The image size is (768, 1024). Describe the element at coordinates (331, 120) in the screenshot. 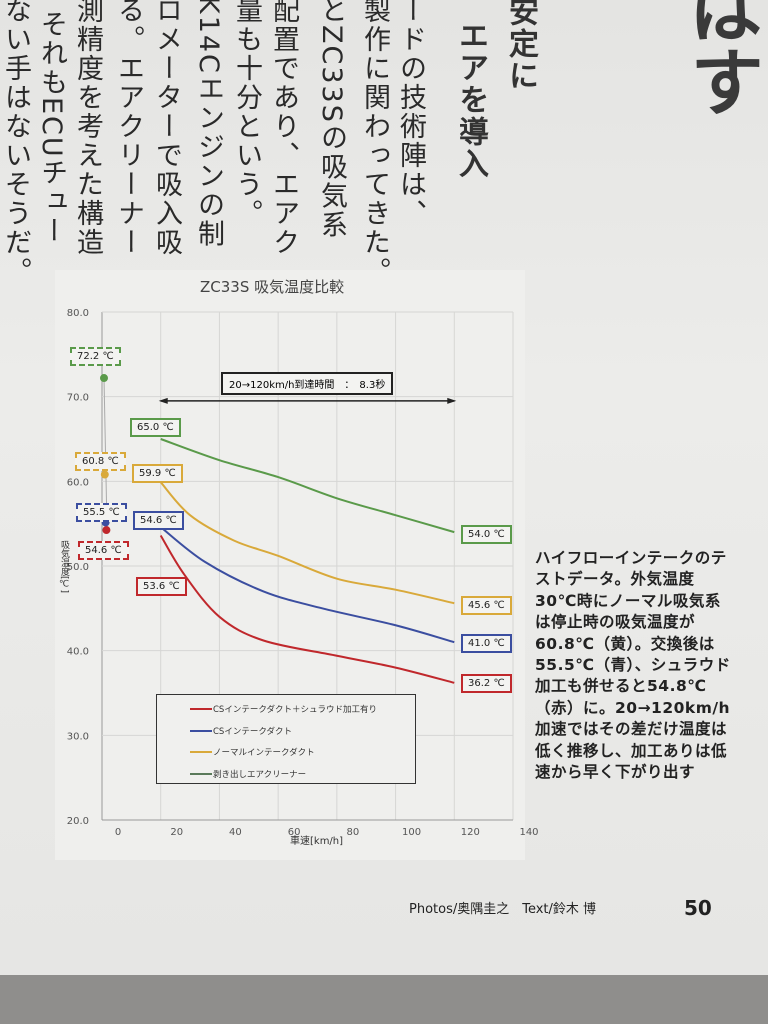

I see `body-column: とZC33Sの吸気系` at that location.